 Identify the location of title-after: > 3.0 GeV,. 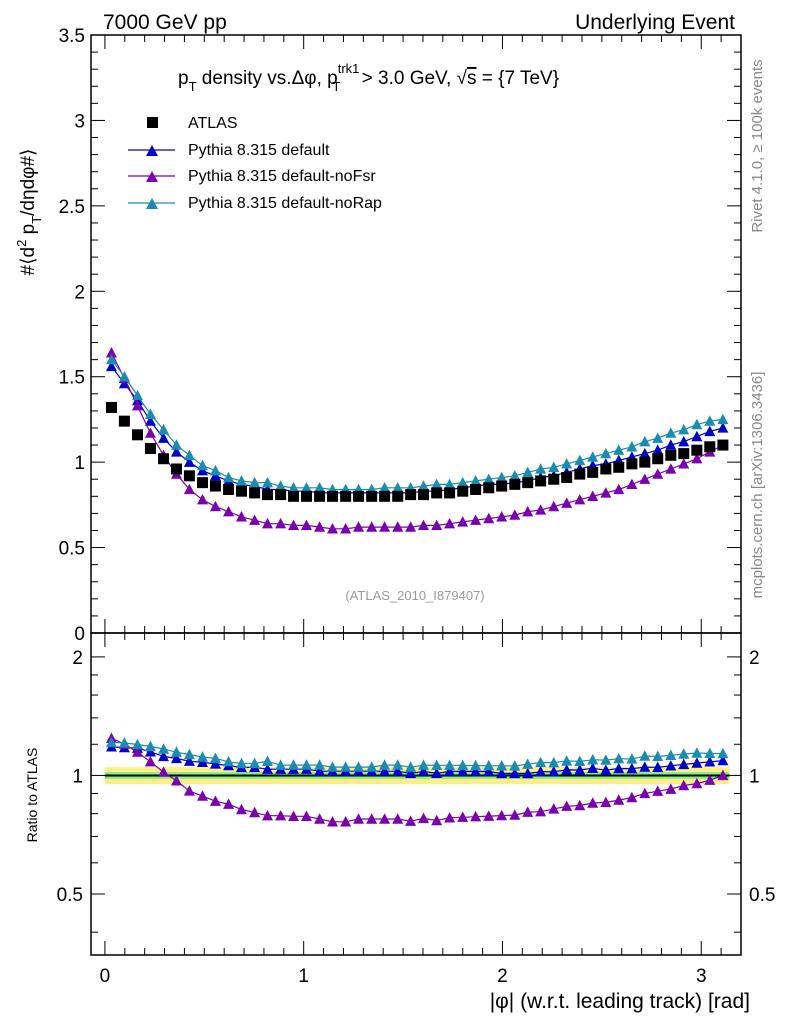
(406, 78).